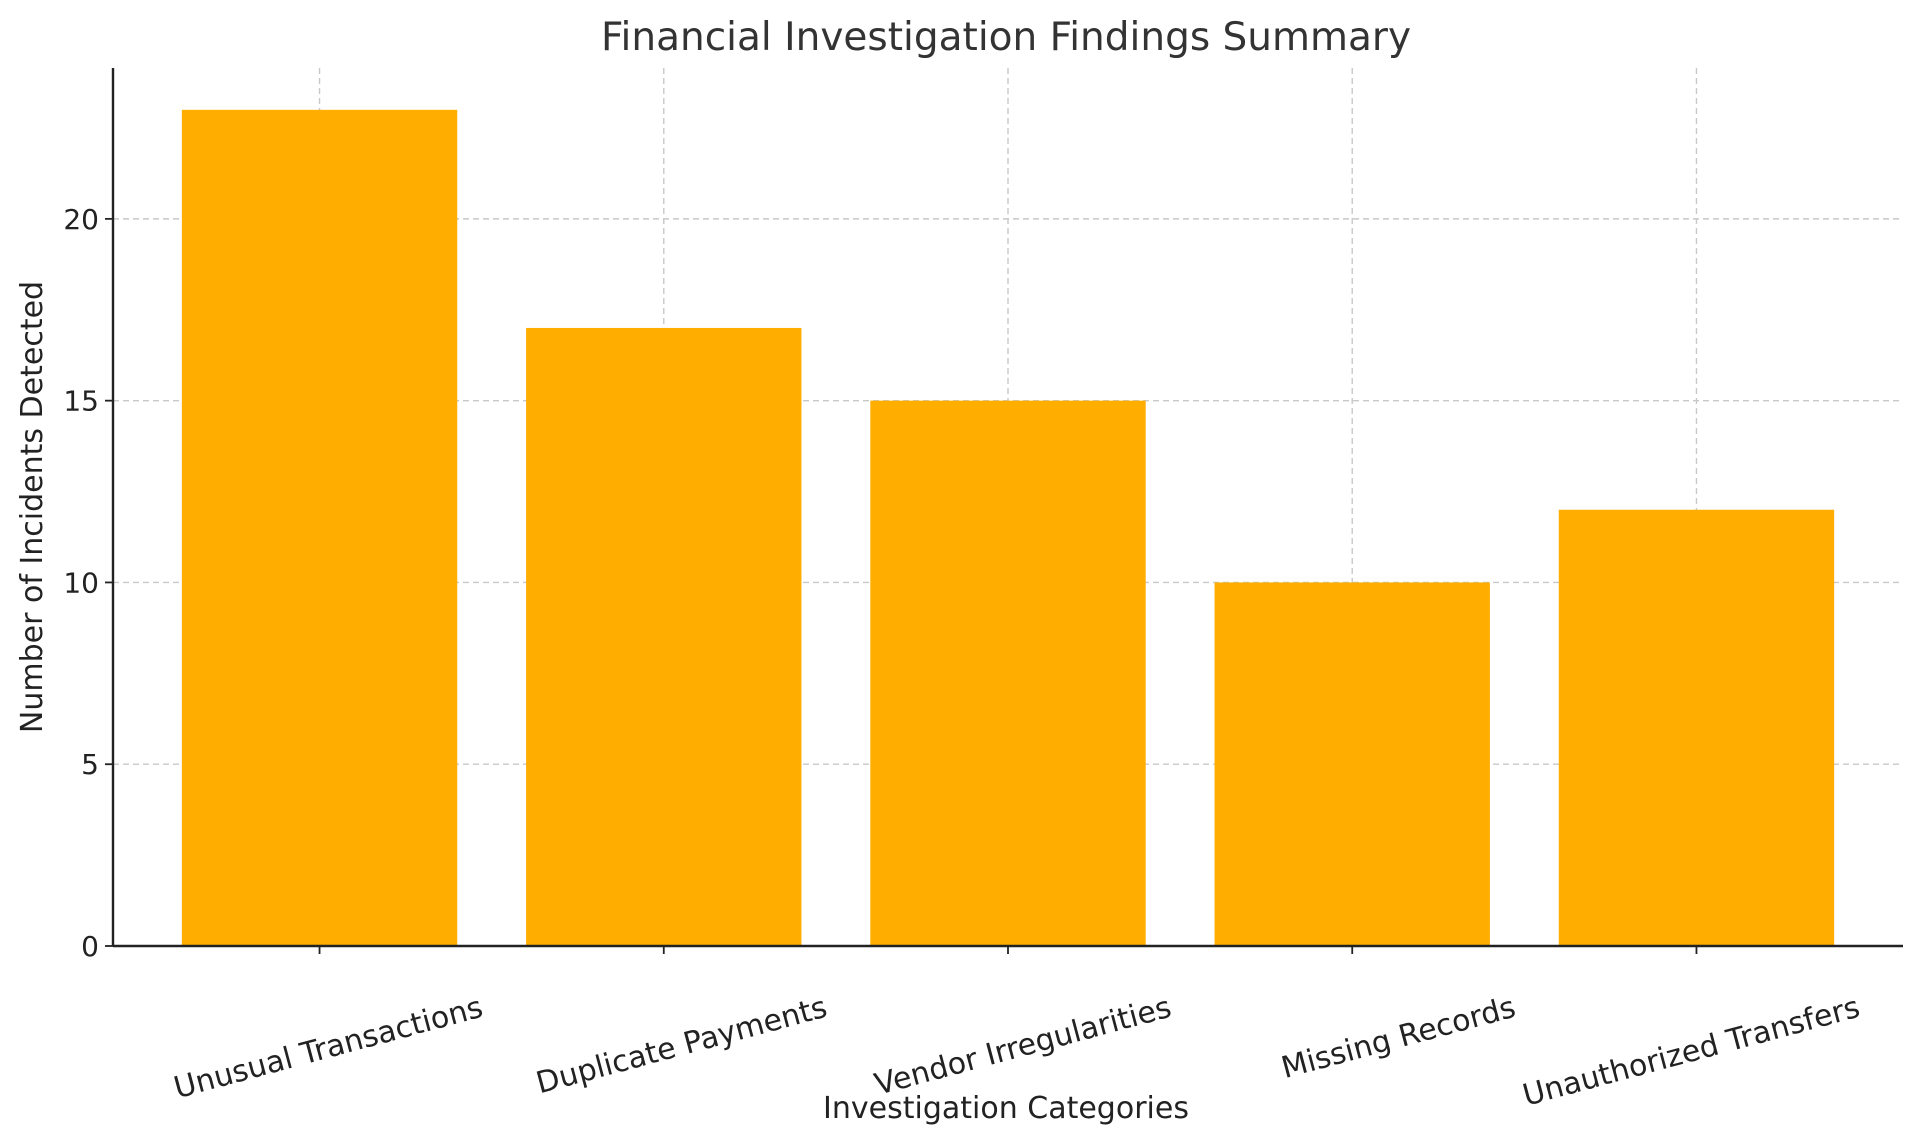 Image resolution: width=1918 pixels, height=1145 pixels. What do you see at coordinates (1691, 1052) in the screenshot?
I see `x-tick-label: Unauthorized Transfers` at bounding box center [1691, 1052].